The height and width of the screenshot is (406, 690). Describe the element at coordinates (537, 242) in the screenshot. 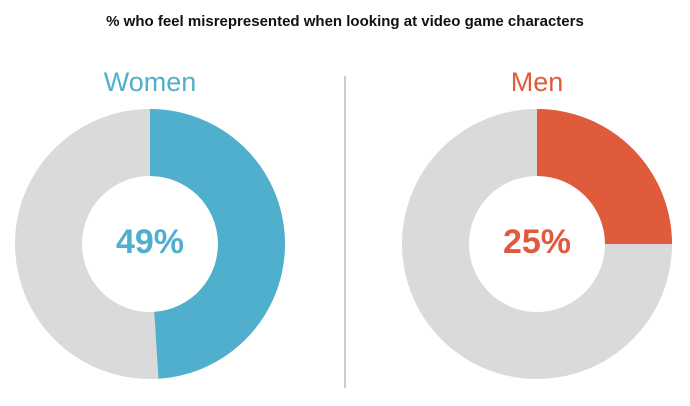

I see `value-label: 25%` at that location.